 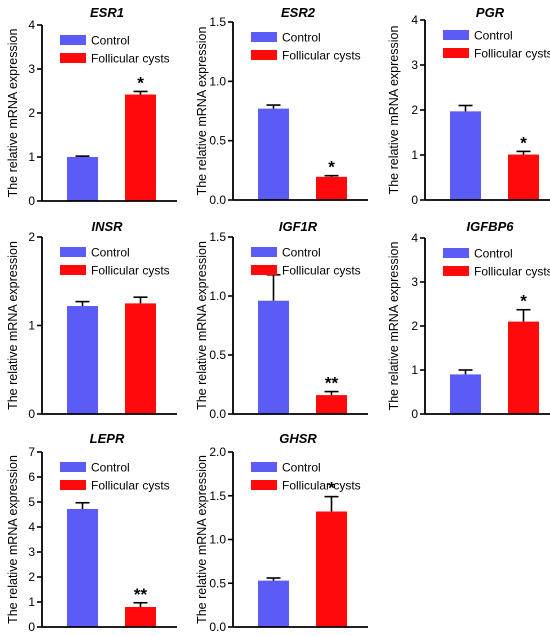 What do you see at coordinates (31, 452) in the screenshot?
I see `y-tick-label: 7` at bounding box center [31, 452].